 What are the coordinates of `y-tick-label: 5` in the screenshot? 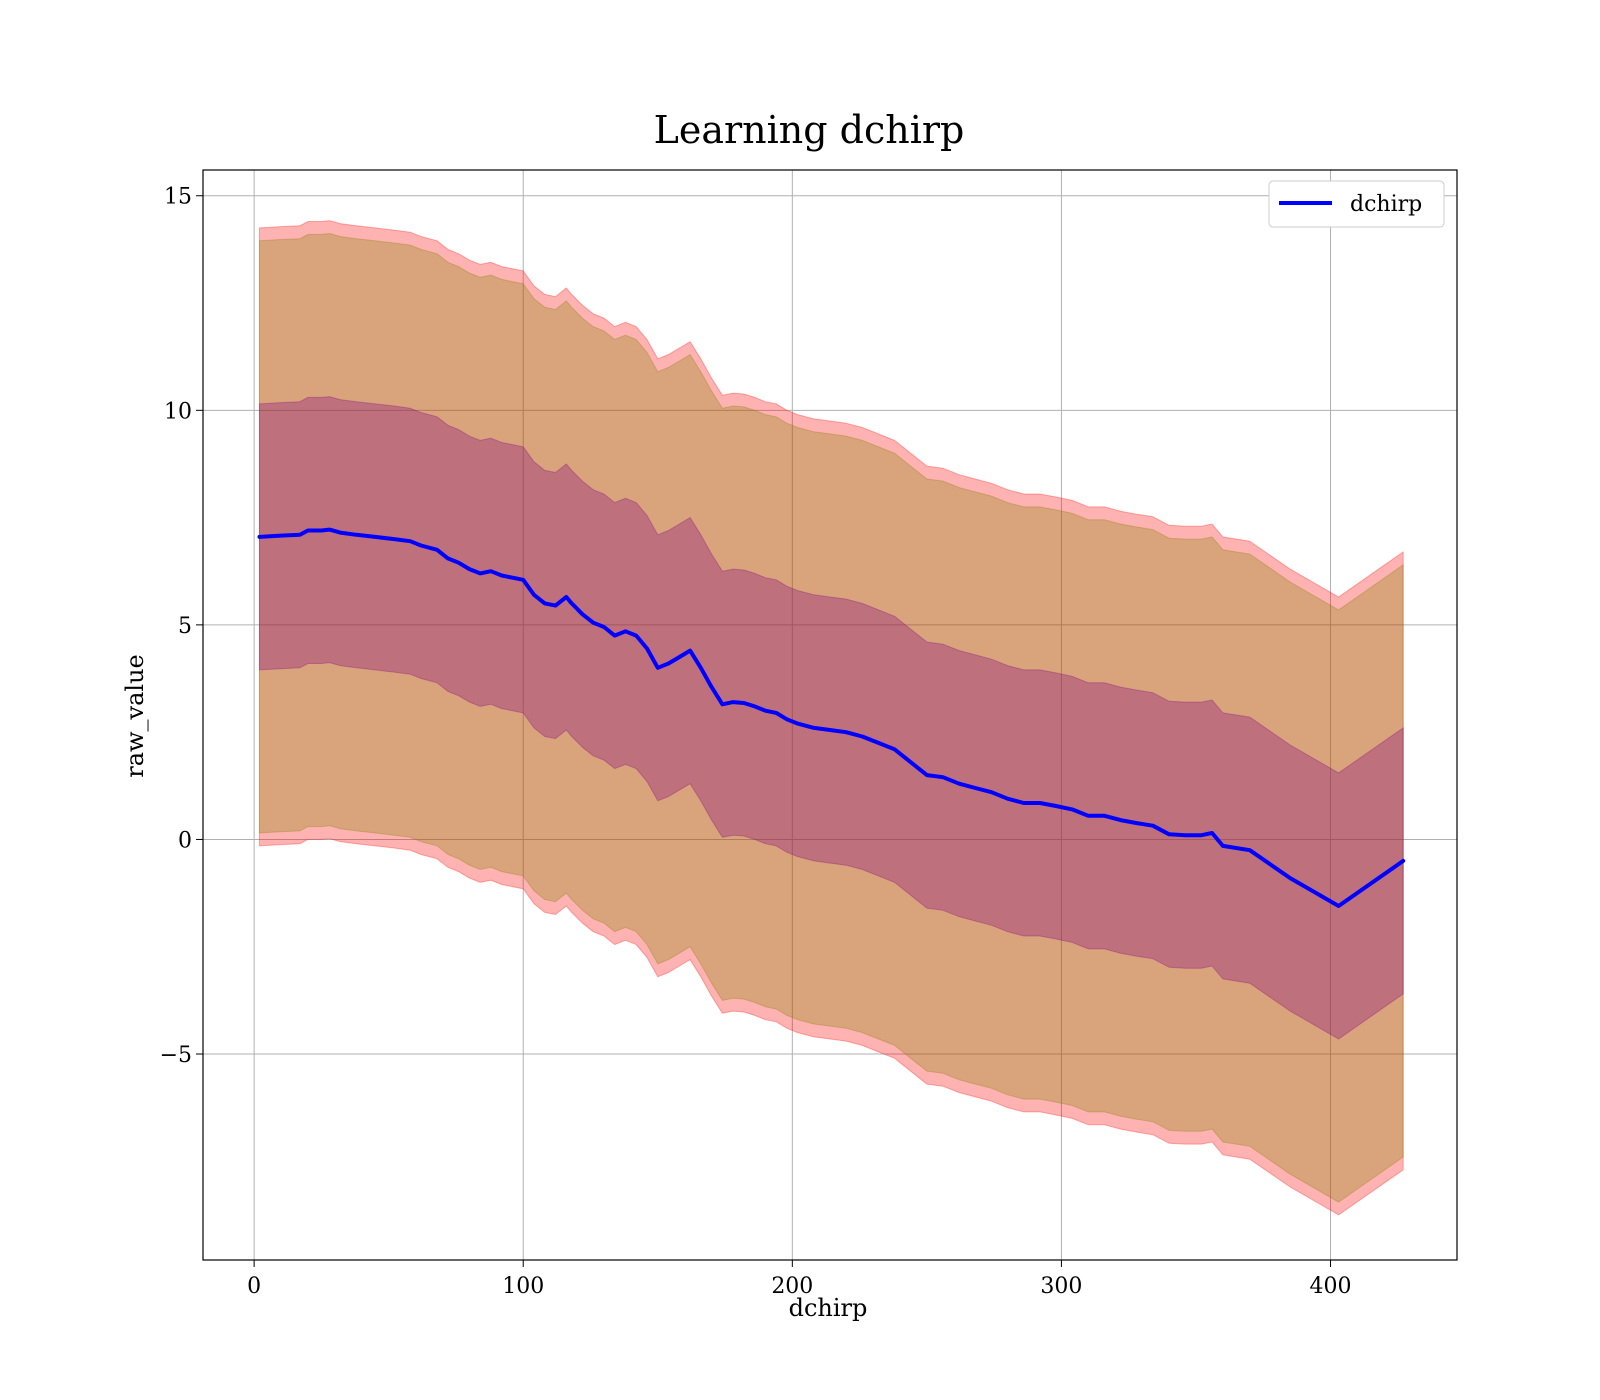 It's located at (185, 626).